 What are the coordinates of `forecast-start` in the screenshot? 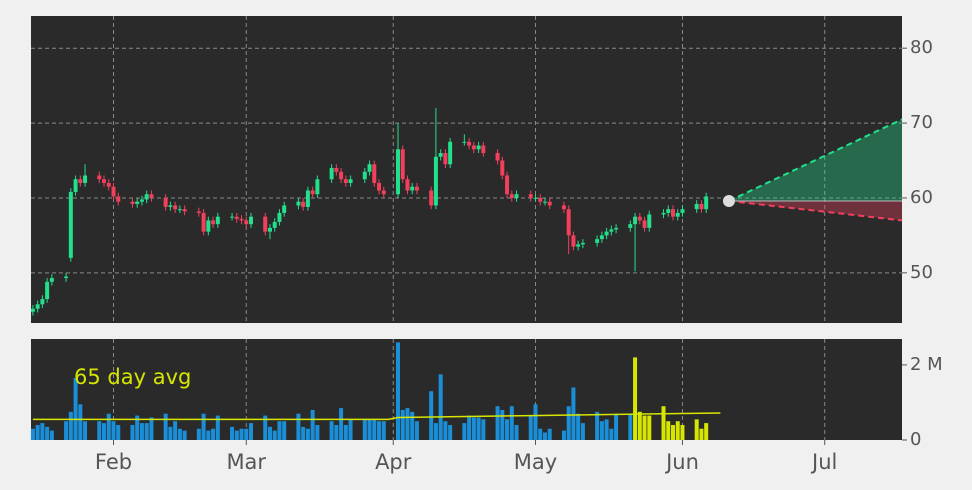 It's located at (728, 200).